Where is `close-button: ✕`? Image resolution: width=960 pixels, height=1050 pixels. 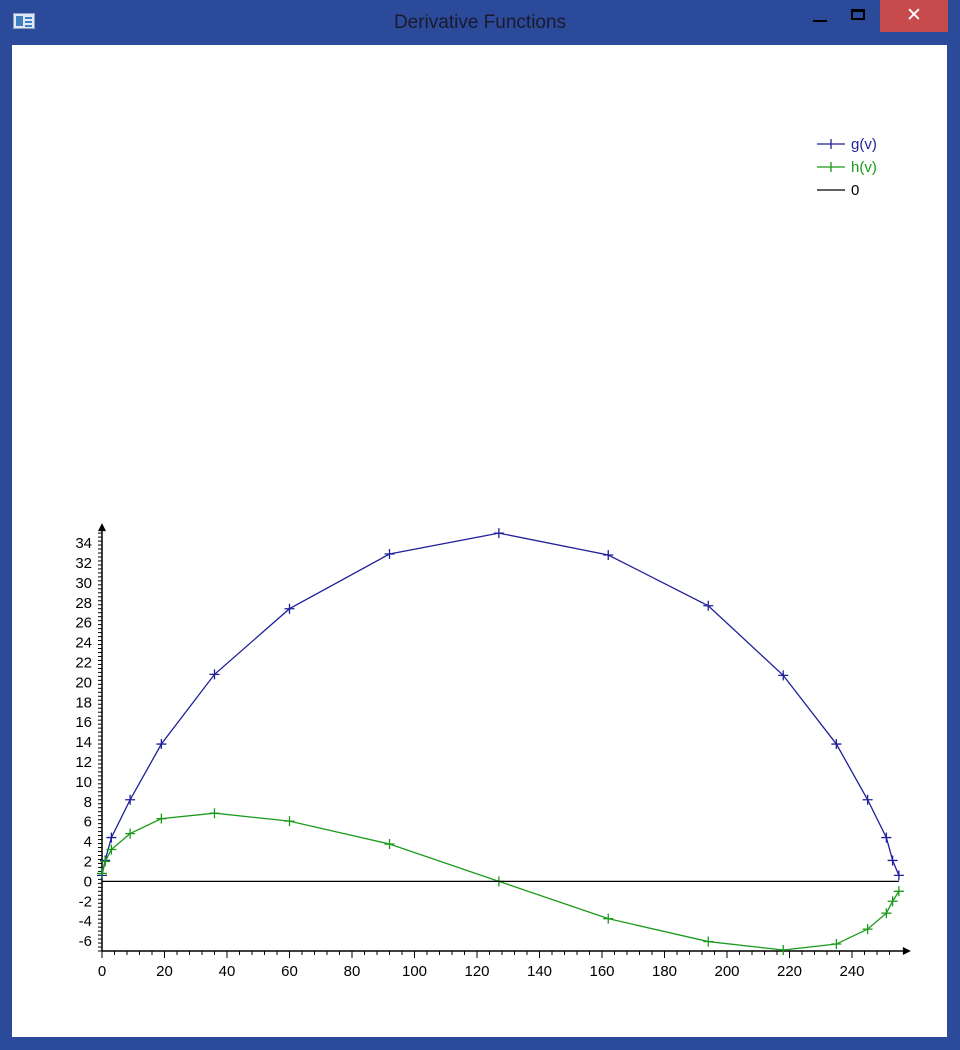
close-button: ✕ is located at coordinates (914, 16).